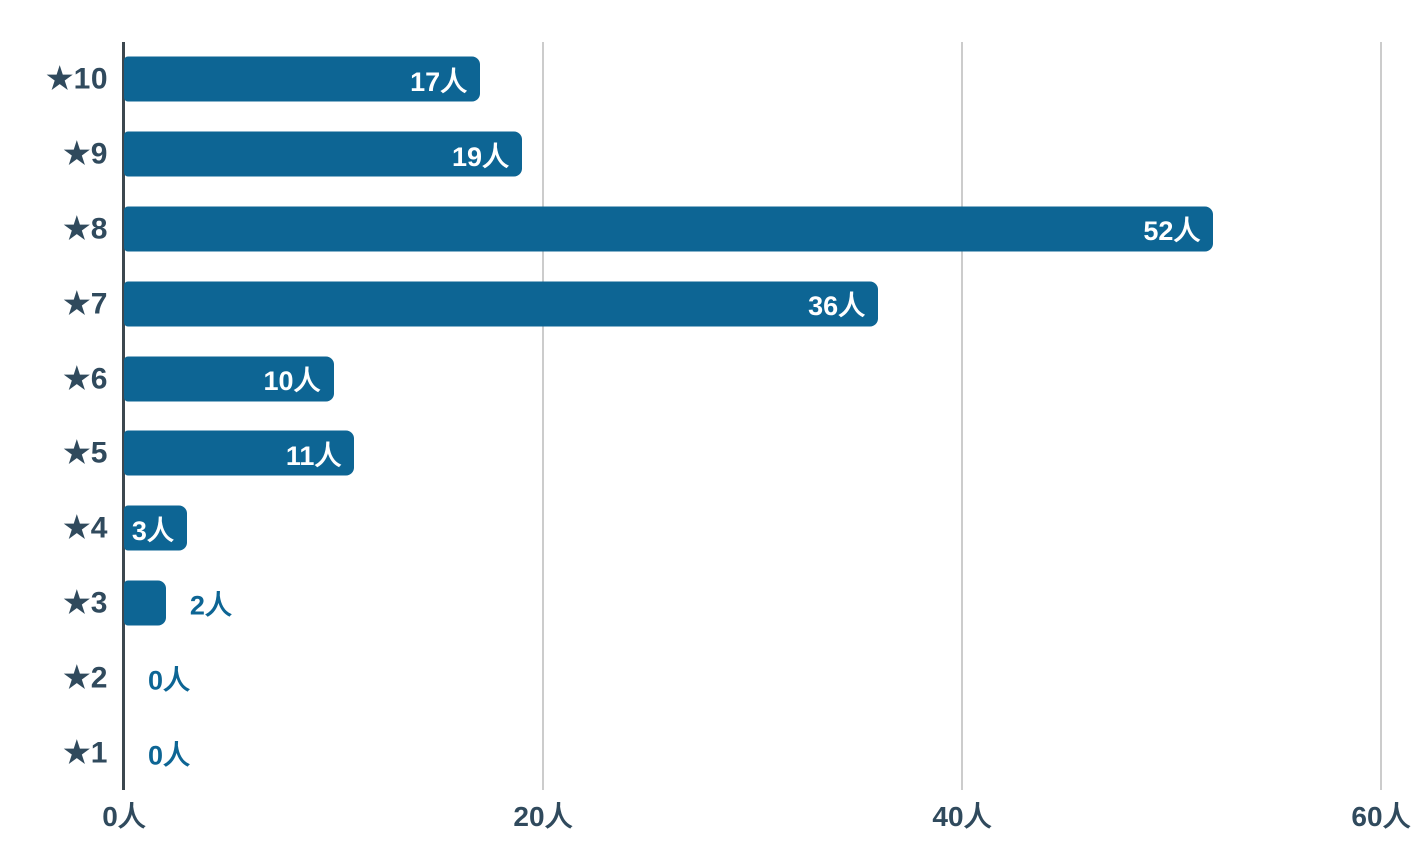 This screenshot has width=1422, height=866. Describe the element at coordinates (292, 381) in the screenshot. I see `value-label: 10人` at that location.